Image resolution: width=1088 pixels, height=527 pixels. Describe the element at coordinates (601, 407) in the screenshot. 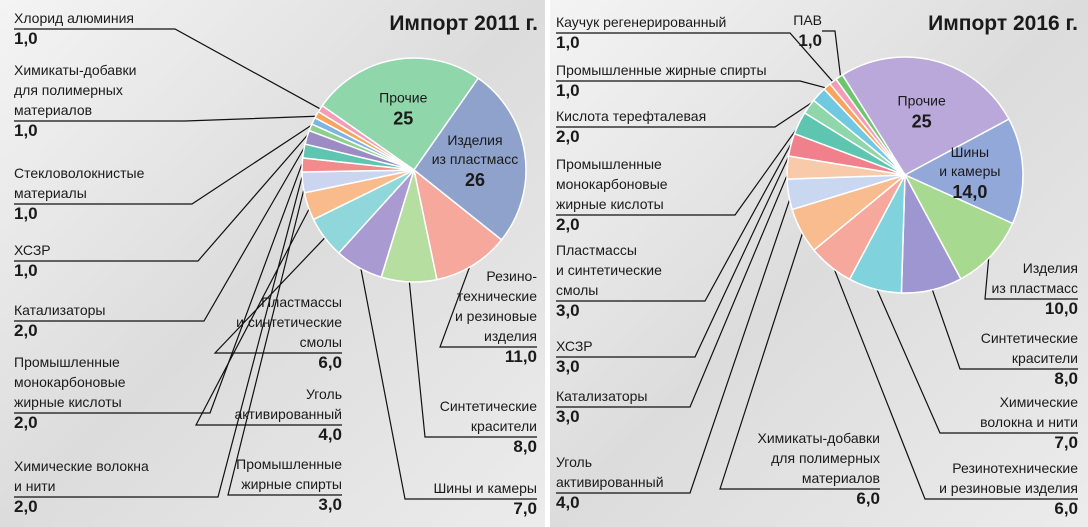

I see `slice-label: Катализаторы 3,0` at that location.